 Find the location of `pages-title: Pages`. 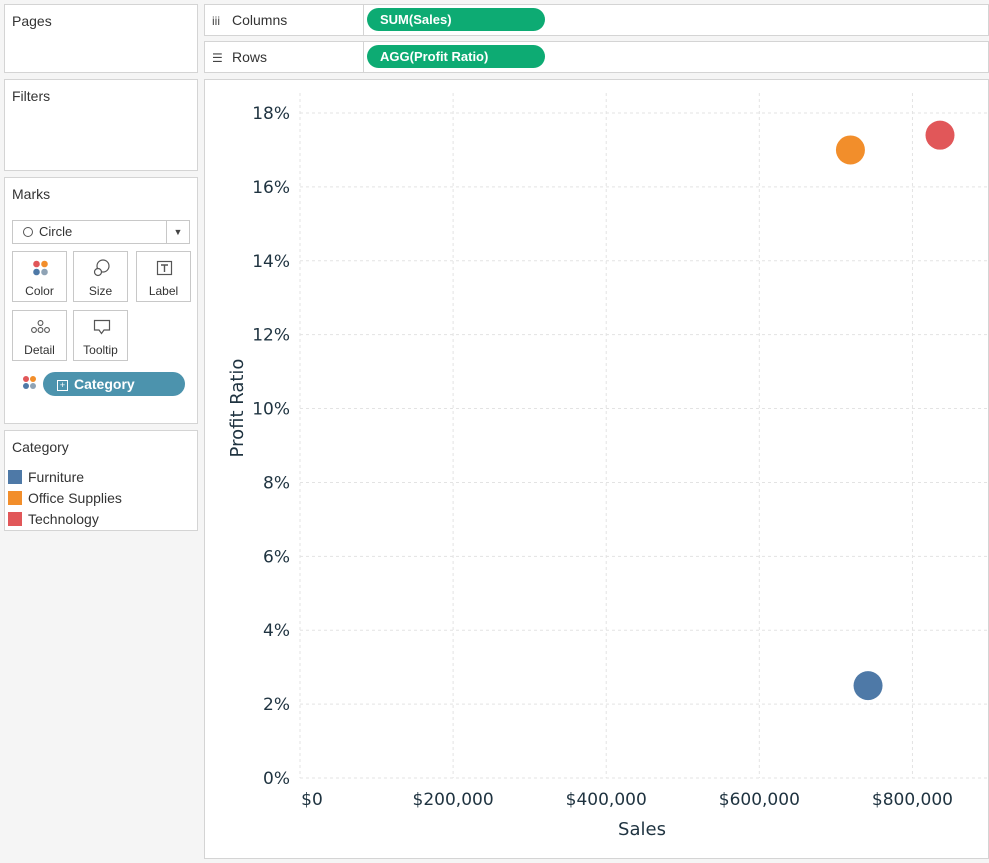

pages-title: Pages is located at coordinates (32, 21).